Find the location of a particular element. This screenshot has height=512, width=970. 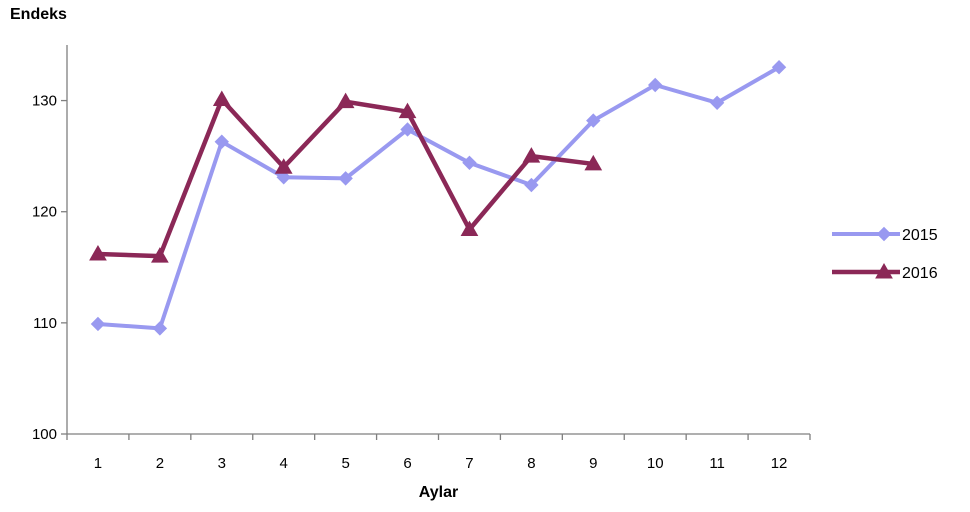

x-tick-label: 3 is located at coordinates (222, 463).